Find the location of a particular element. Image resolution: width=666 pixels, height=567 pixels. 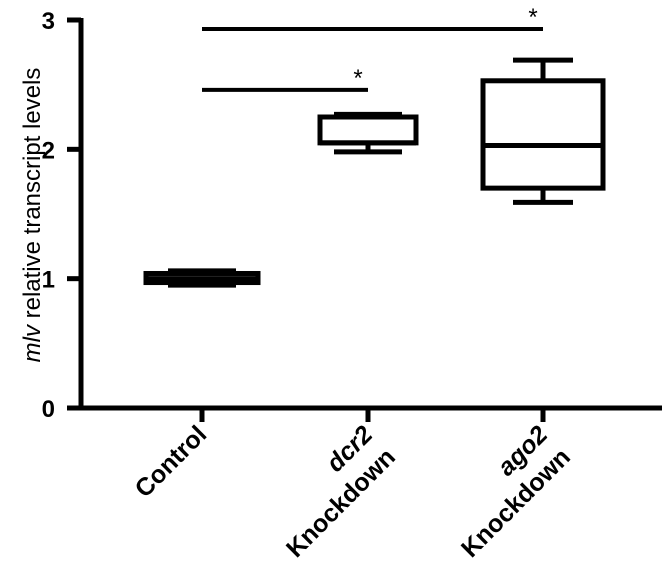

y-axis-title-gene: mlv is located at coordinates (32, 342).